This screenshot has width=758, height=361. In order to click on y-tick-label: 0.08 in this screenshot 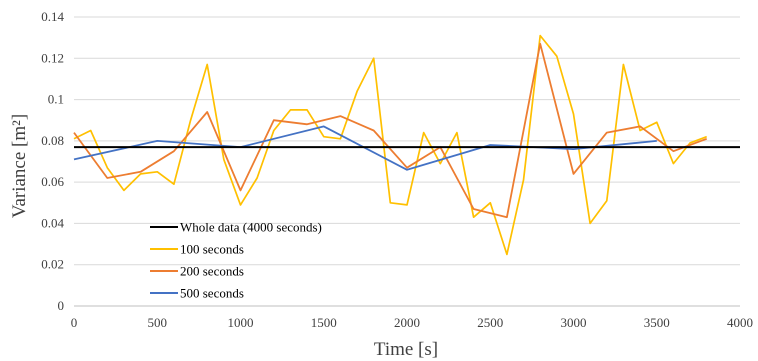, I will do `click(52, 140)`.